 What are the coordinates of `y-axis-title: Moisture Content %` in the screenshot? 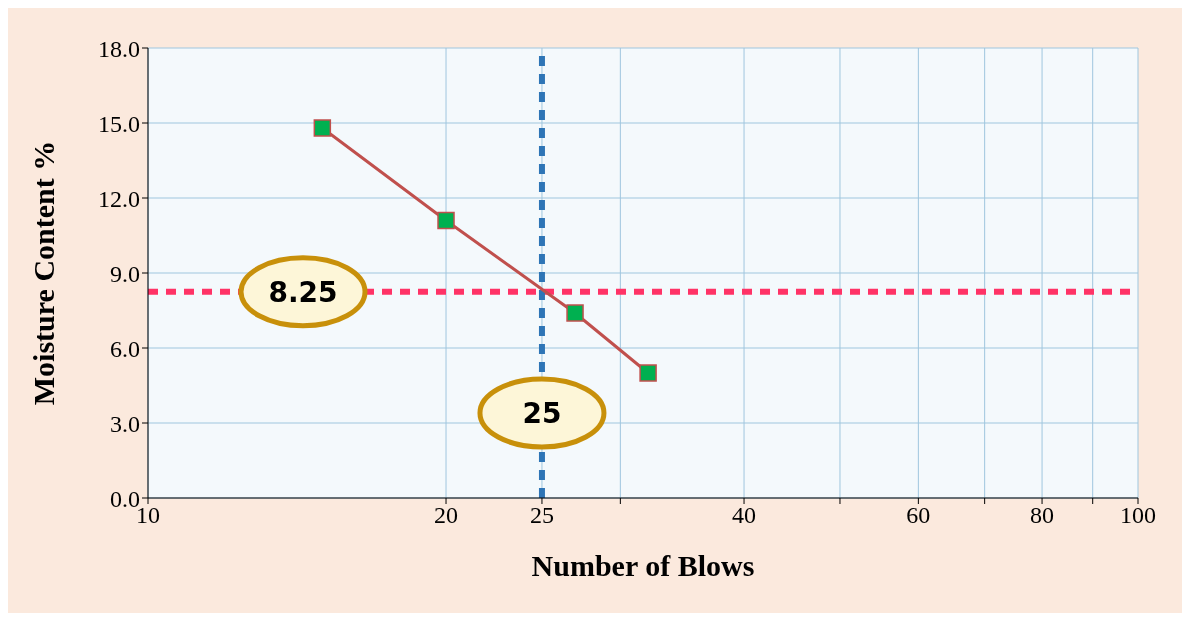 It's located at (43, 273).